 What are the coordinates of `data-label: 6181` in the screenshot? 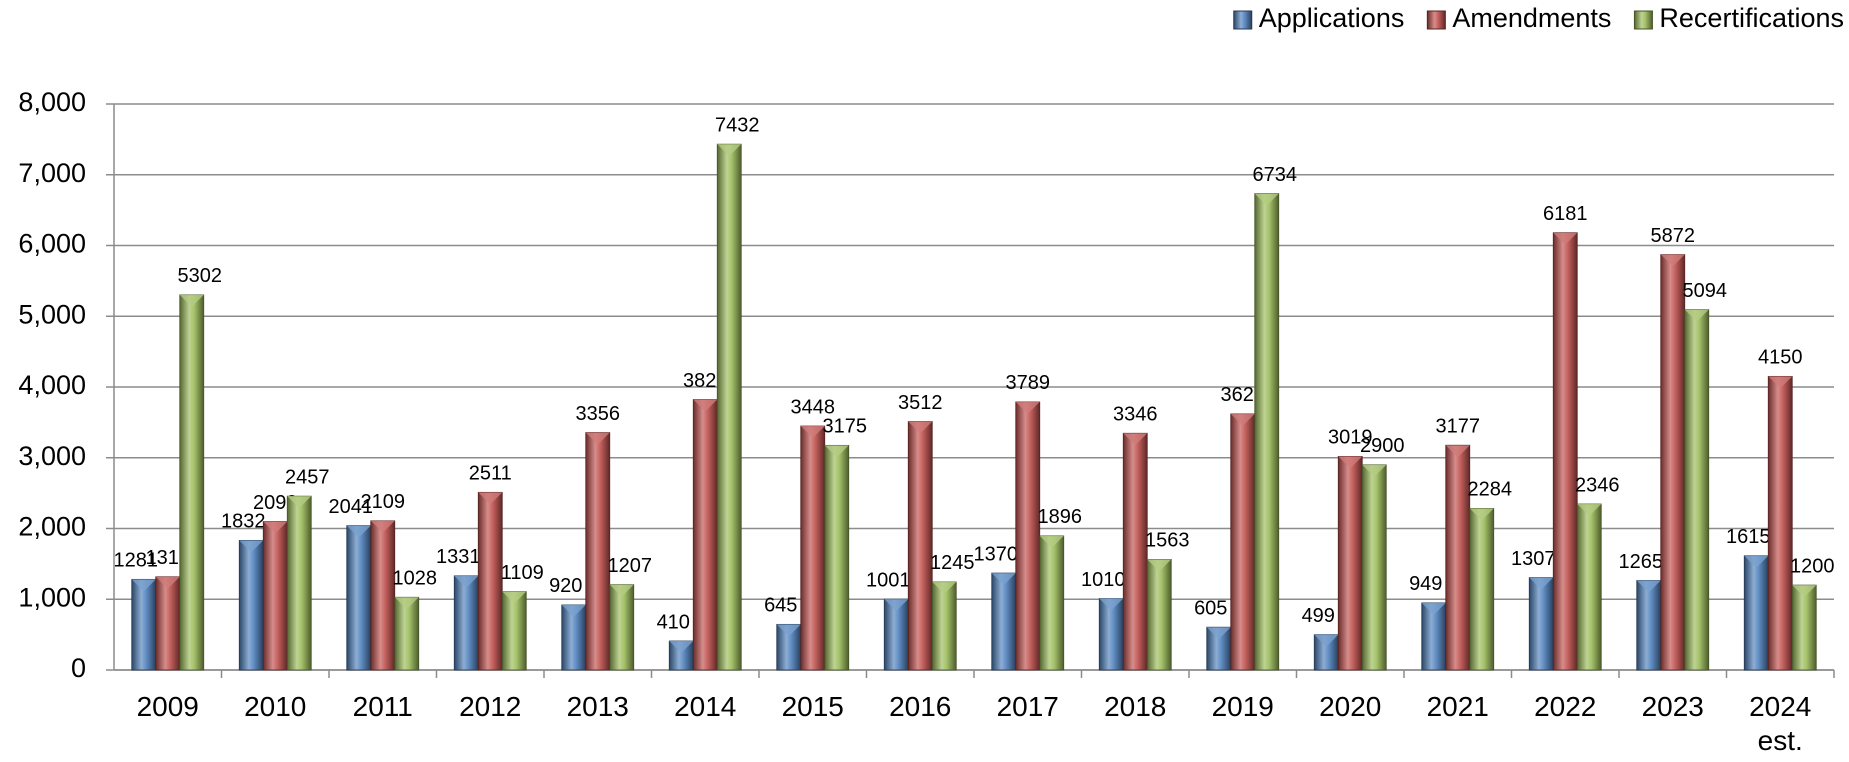 It's located at (1565, 214).